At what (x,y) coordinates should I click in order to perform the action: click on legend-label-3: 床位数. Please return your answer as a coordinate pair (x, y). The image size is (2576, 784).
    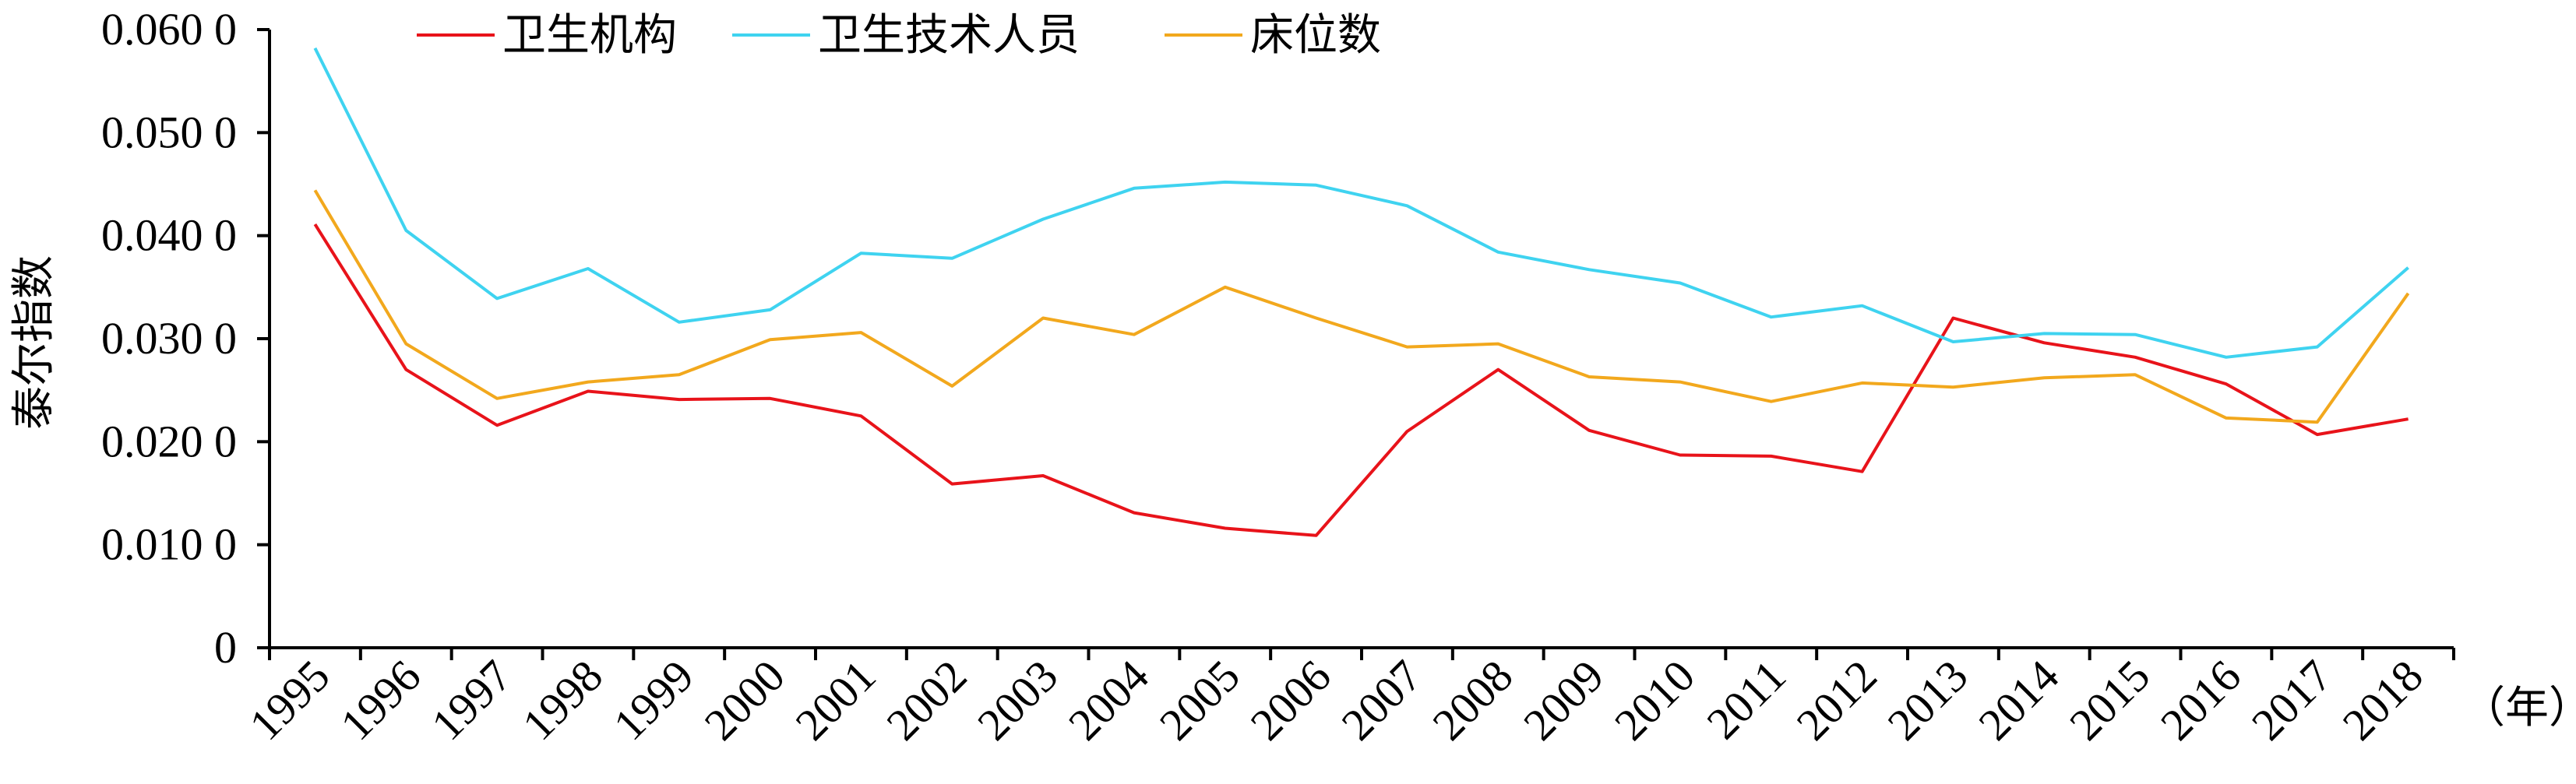
    Looking at the image, I should click on (1316, 35).